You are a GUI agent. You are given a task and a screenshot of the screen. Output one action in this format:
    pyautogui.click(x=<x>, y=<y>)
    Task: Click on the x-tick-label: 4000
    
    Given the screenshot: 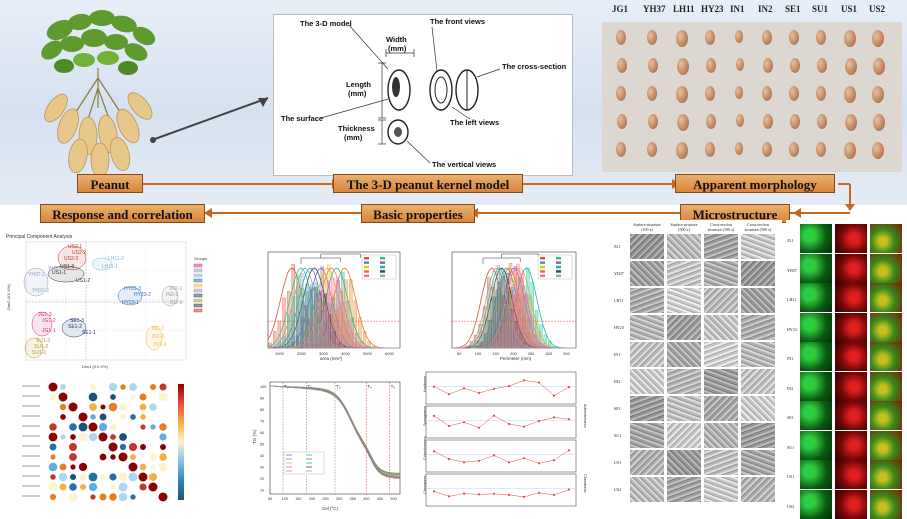 What is the action you would take?
    pyautogui.click(x=346, y=353)
    